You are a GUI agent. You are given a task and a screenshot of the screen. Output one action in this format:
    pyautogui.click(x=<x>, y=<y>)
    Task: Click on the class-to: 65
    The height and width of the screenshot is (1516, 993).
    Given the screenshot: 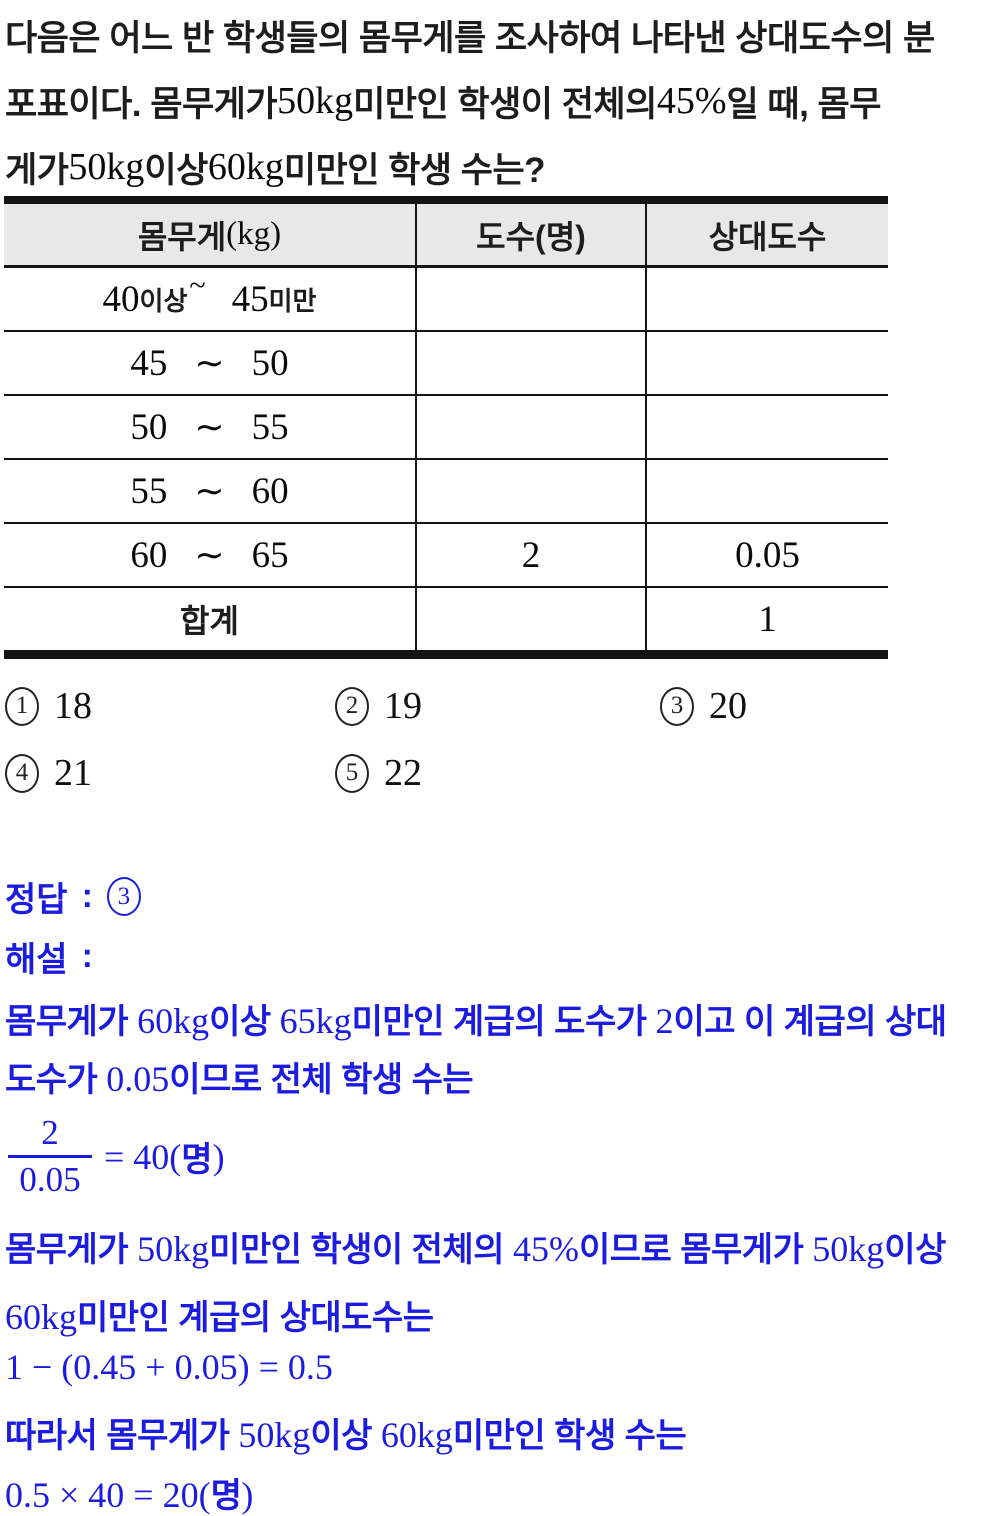 What is the action you would take?
    pyautogui.click(x=270, y=555)
    